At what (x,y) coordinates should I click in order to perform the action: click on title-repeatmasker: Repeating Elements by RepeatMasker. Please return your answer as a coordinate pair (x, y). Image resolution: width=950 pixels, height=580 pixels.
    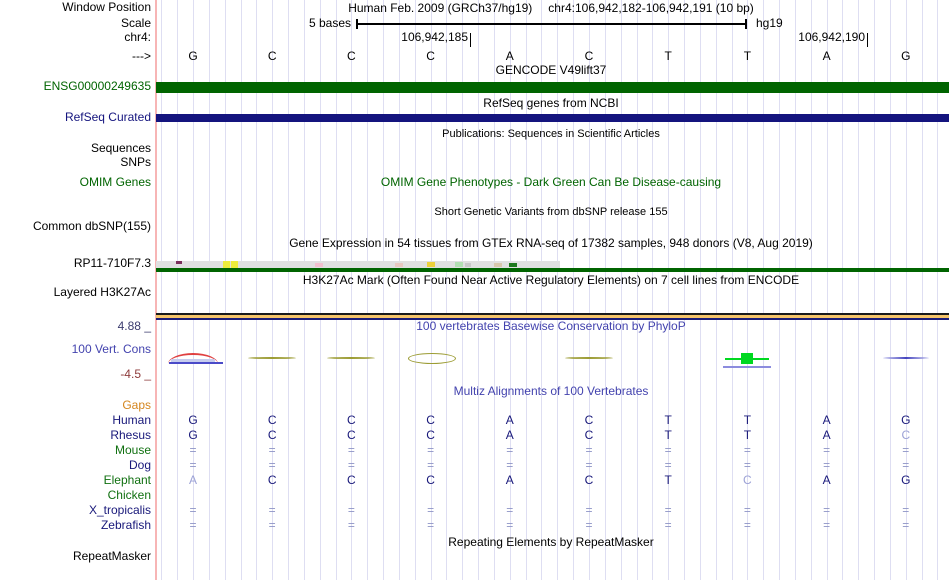
    Looking at the image, I should click on (551, 542).